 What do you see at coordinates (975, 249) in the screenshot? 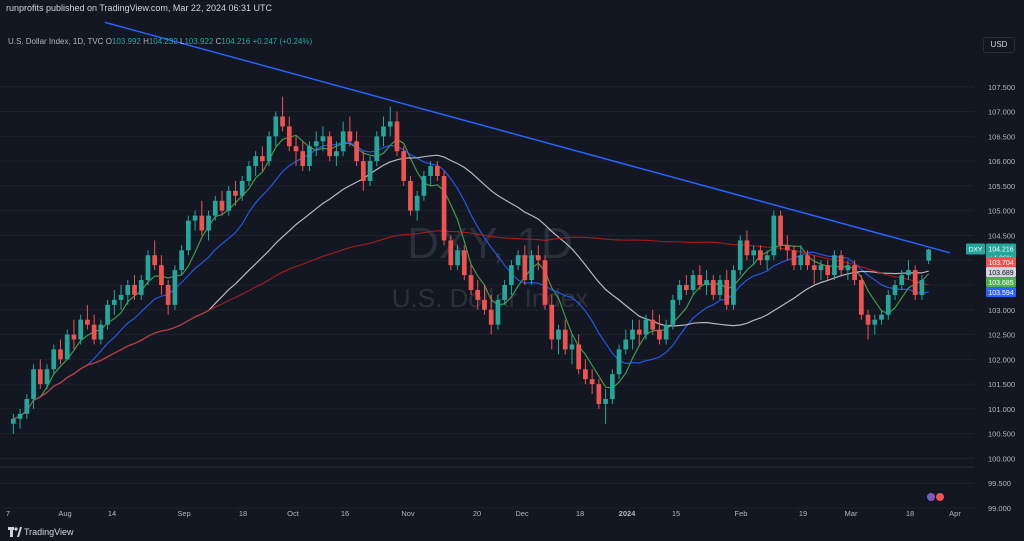
I see `symbol-tag` at bounding box center [975, 249].